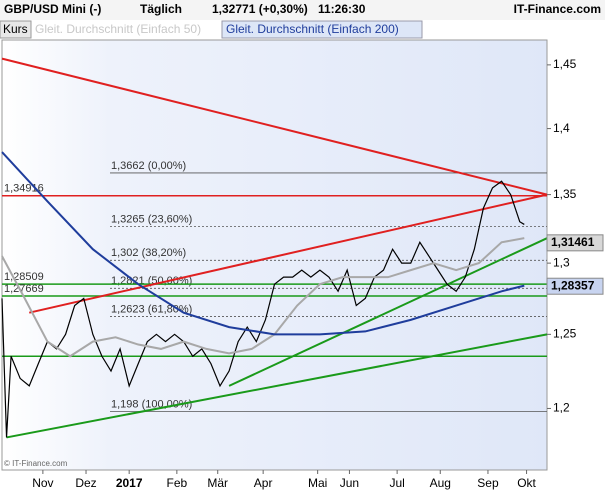 Image resolution: width=605 pixels, height=499 pixels. Describe the element at coordinates (488, 483) in the screenshot. I see `x-tick-label: Sep` at that location.